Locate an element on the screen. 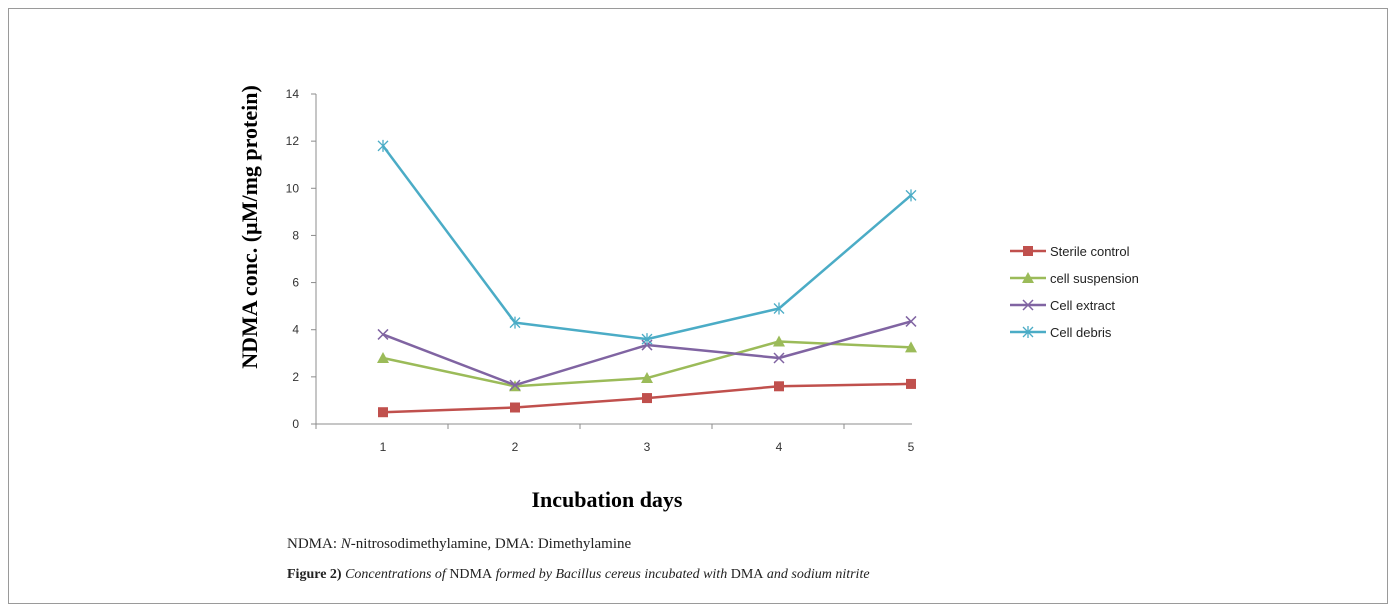 This screenshot has width=1398, height=614. figure-label: Figure 2) is located at coordinates (314, 574).